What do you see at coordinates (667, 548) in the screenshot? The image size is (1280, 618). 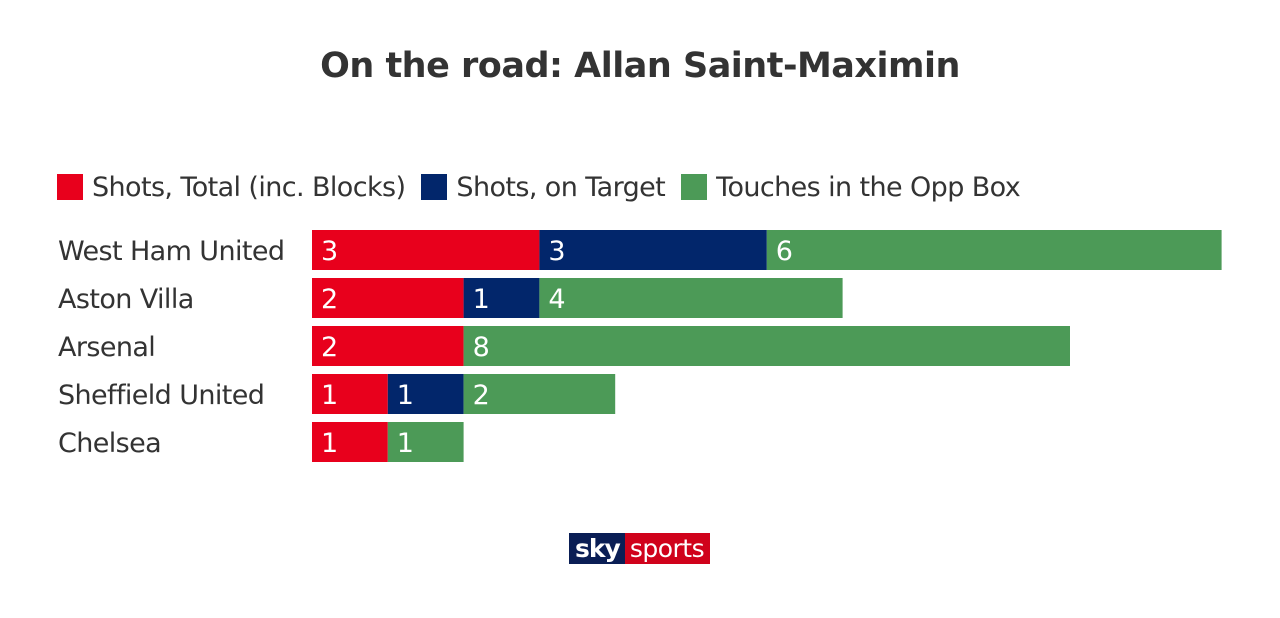 I see `logo-sports-text: sports` at bounding box center [667, 548].